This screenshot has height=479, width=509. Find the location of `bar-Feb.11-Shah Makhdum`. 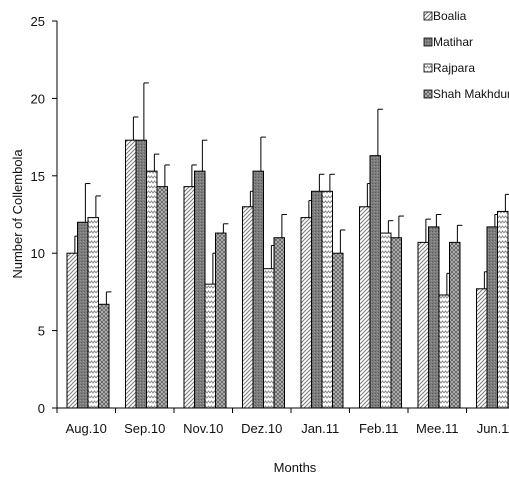

bar-Feb.11-Shah Makhdum is located at coordinates (396, 323).